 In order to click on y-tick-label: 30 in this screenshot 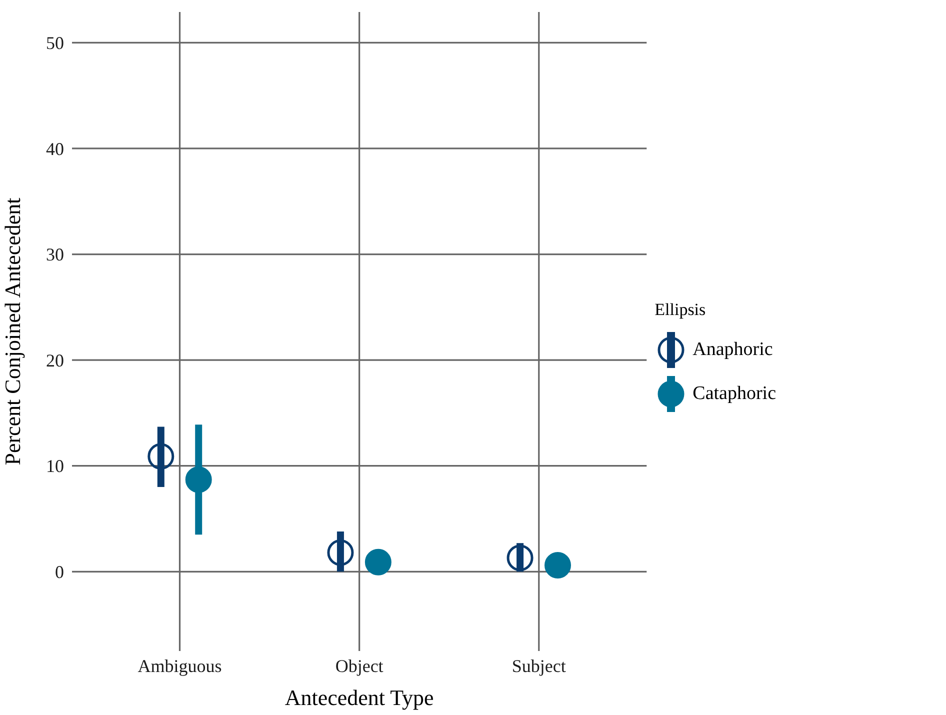, I will do `click(55, 254)`.